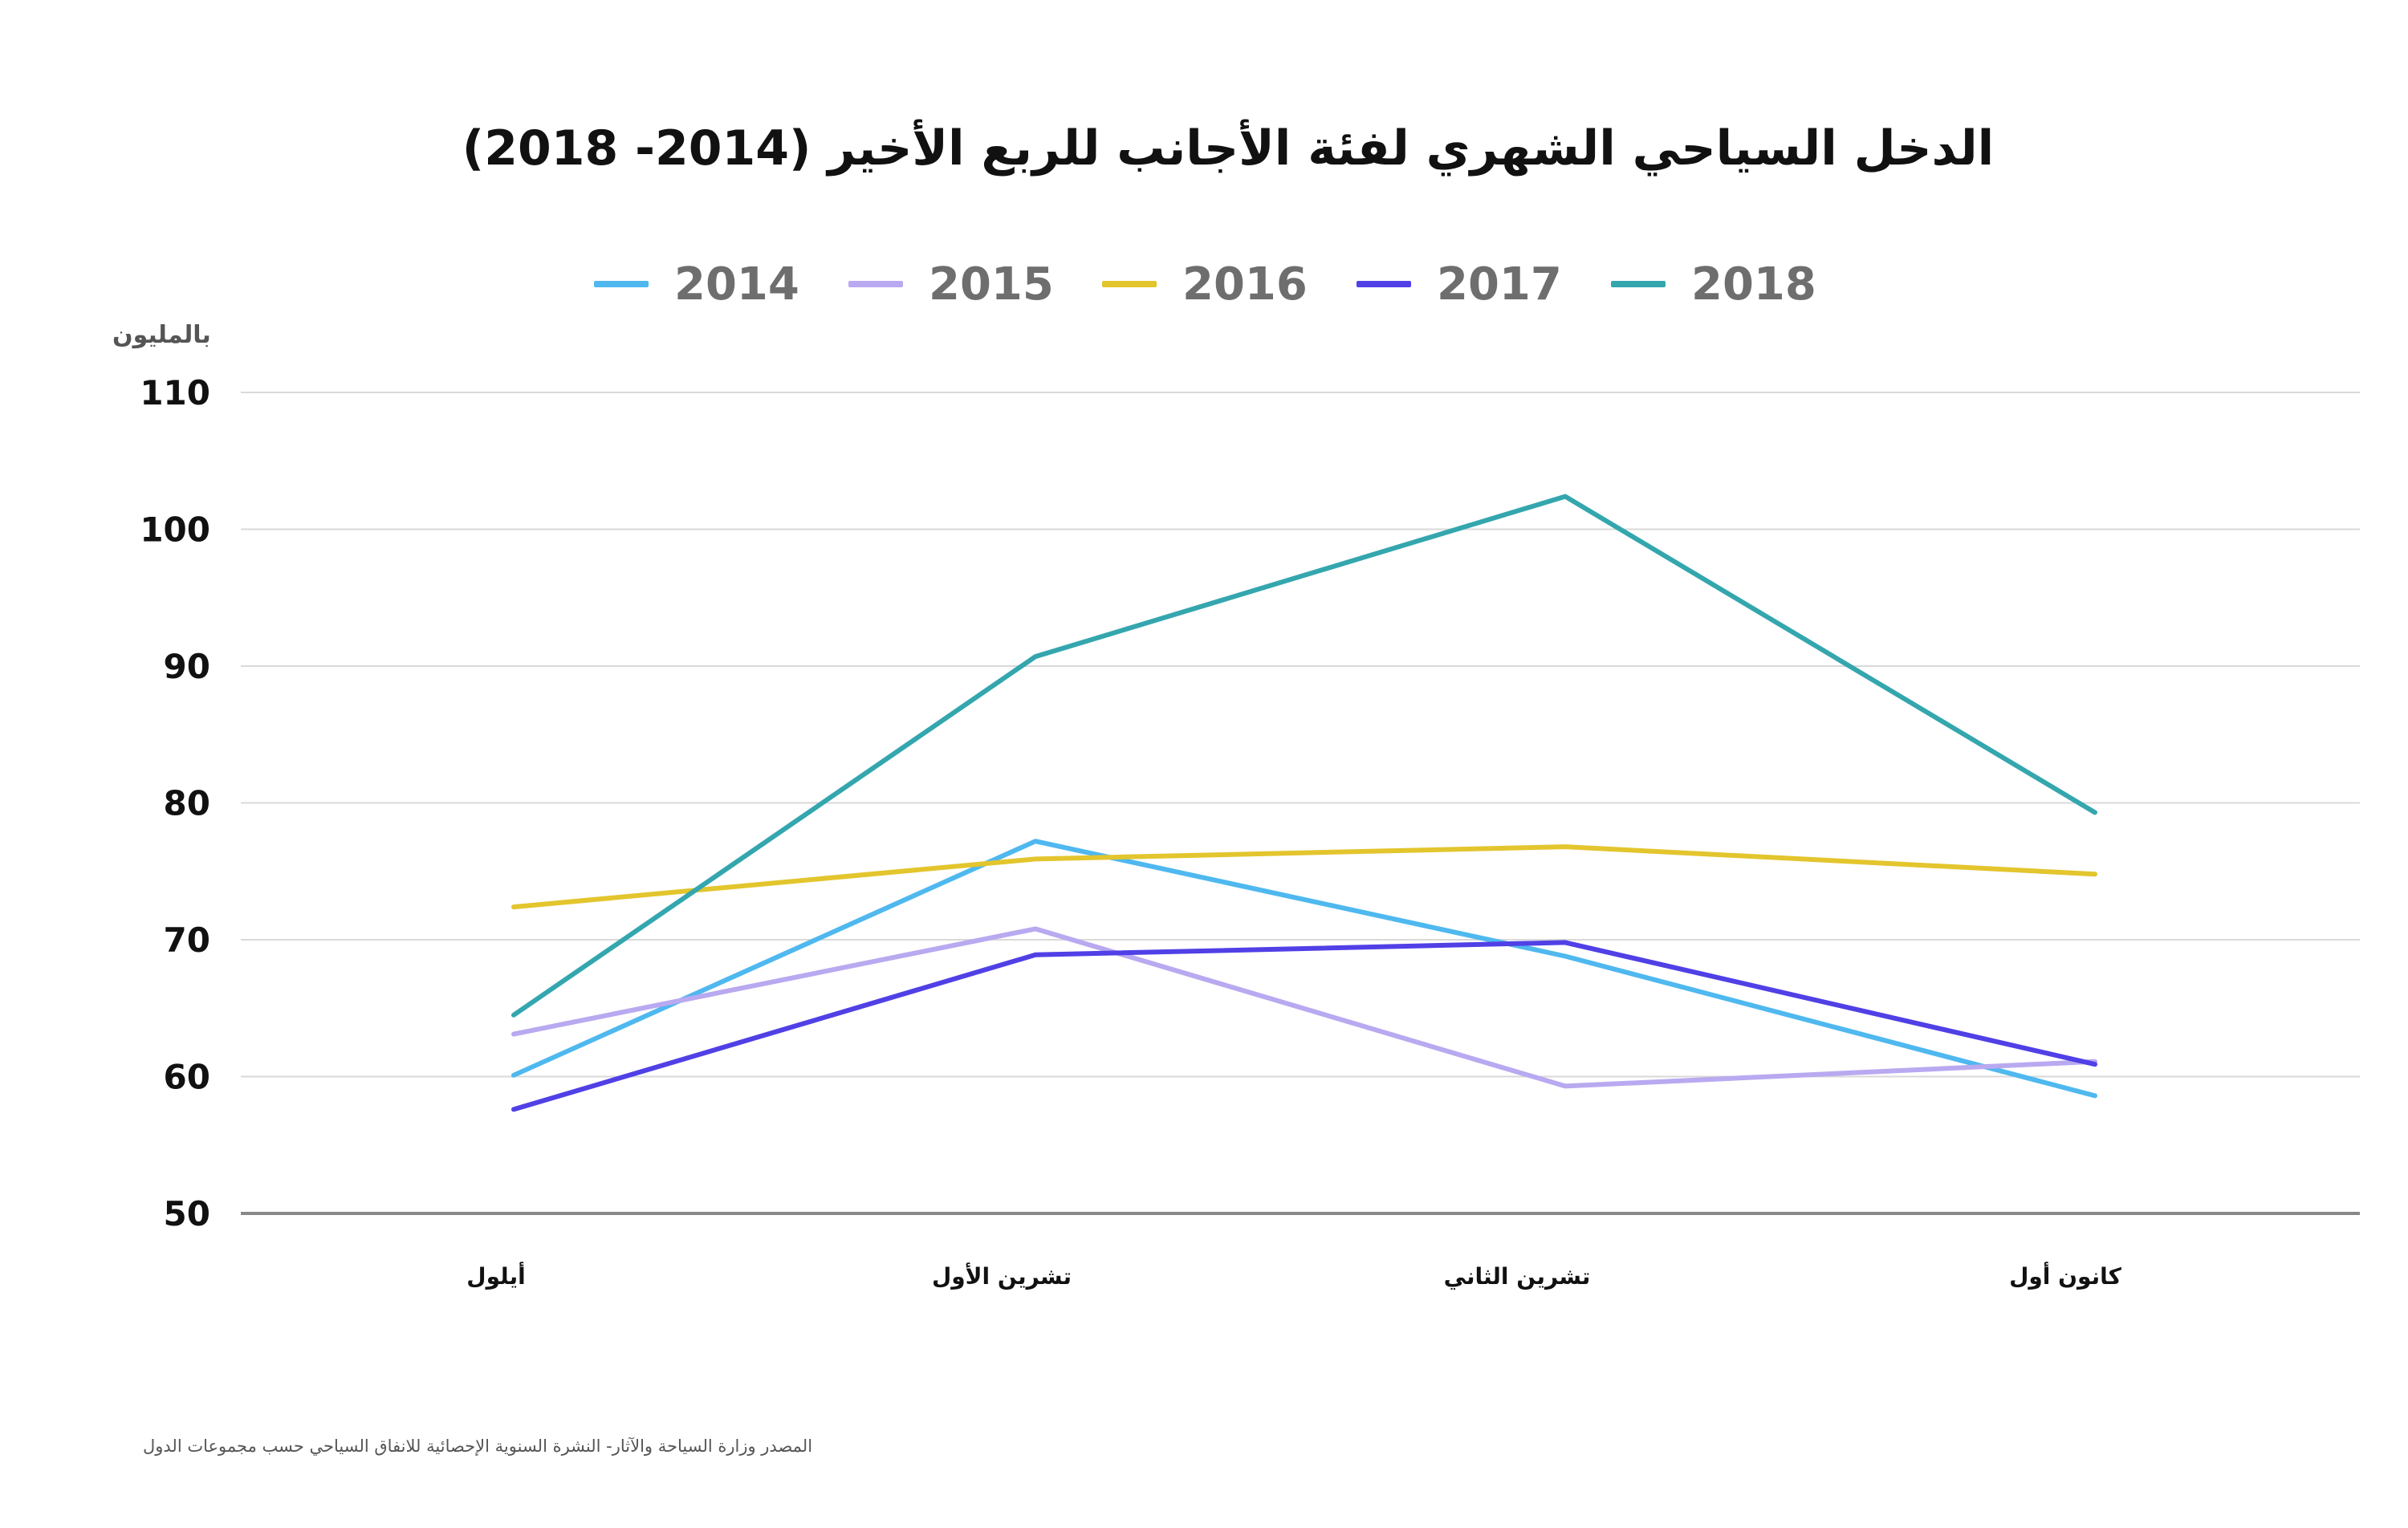 Image resolution: width=2408 pixels, height=1528 pixels. What do you see at coordinates (187, 667) in the screenshot?
I see `y-tick-label-90: 90` at bounding box center [187, 667].